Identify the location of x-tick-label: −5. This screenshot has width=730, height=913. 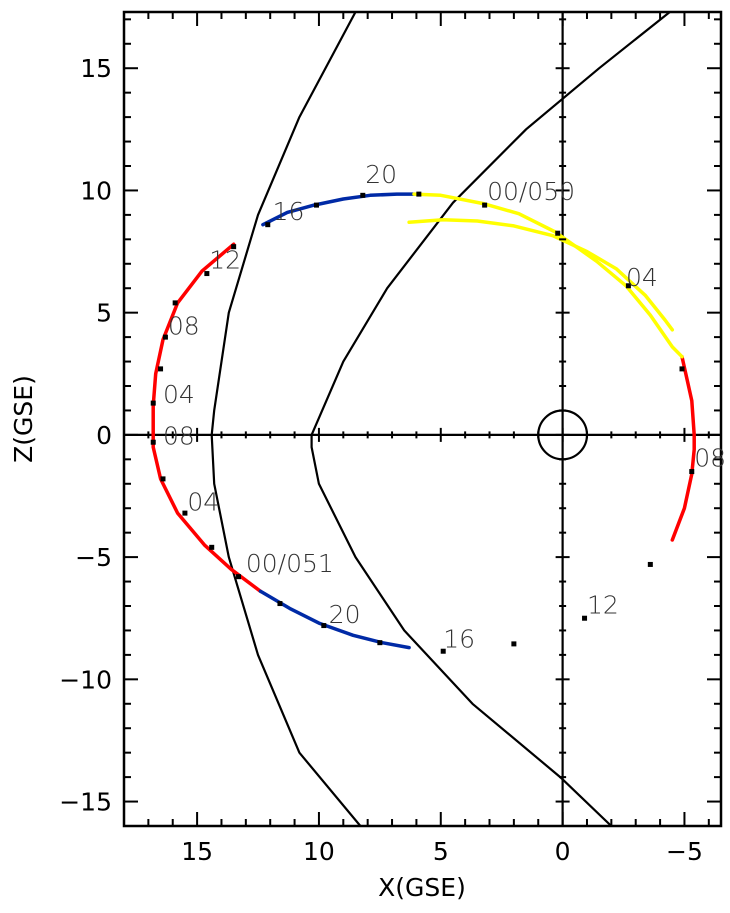
(684, 851).